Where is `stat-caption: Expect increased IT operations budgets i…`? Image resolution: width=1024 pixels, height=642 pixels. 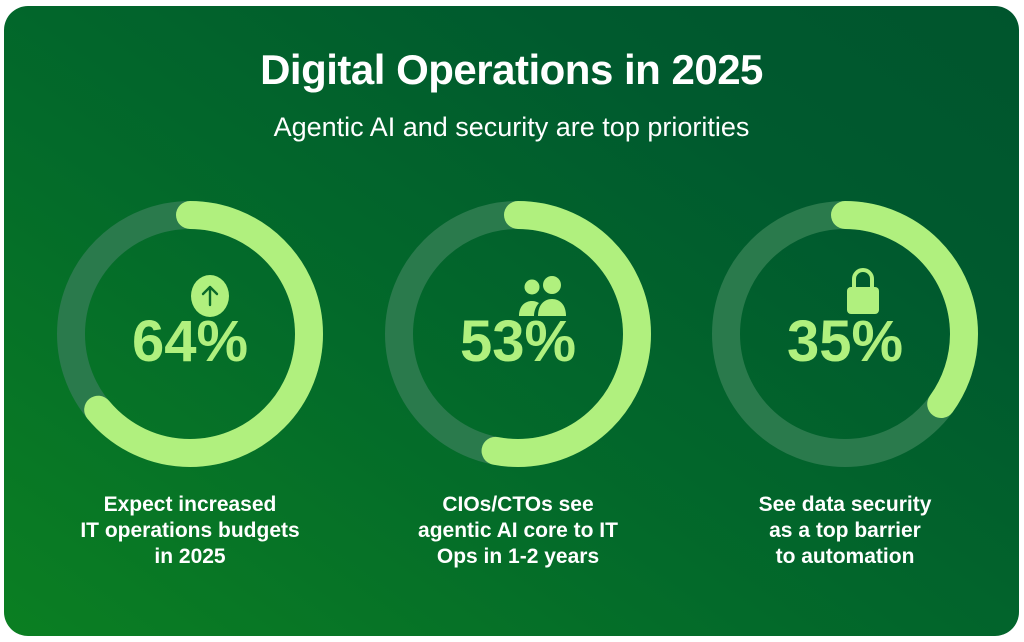 stat-caption: Expect increased IT operations budgets i… is located at coordinates (190, 531).